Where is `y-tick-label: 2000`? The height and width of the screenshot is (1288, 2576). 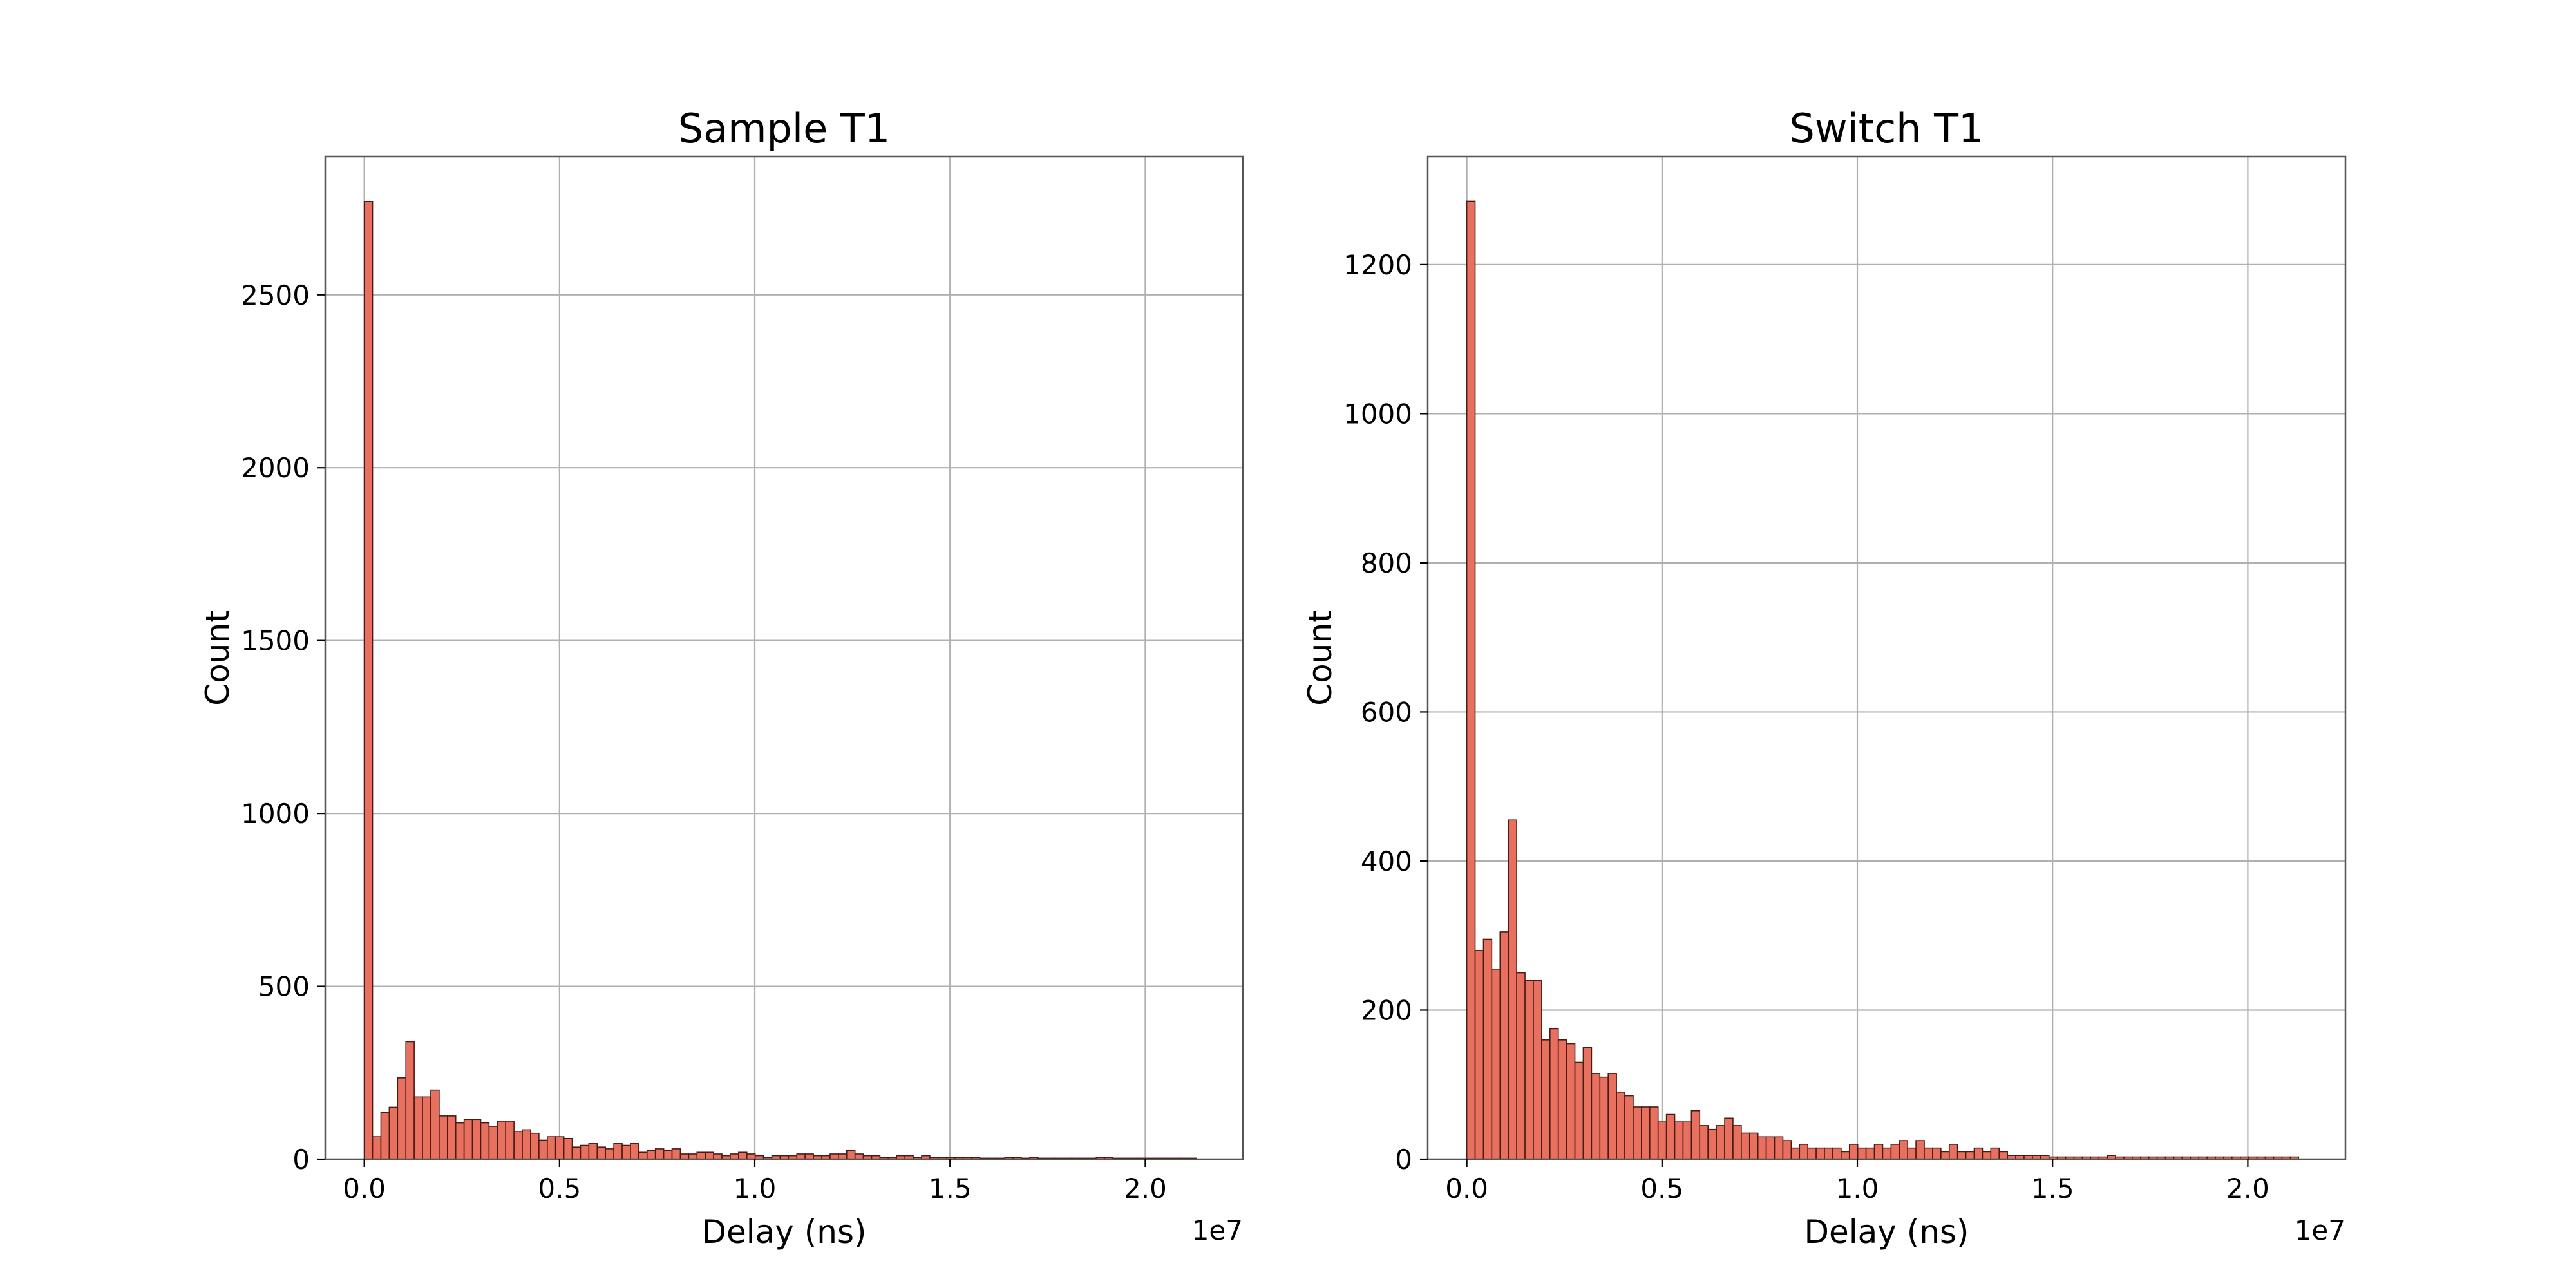
y-tick-label: 2000 is located at coordinates (275, 468).